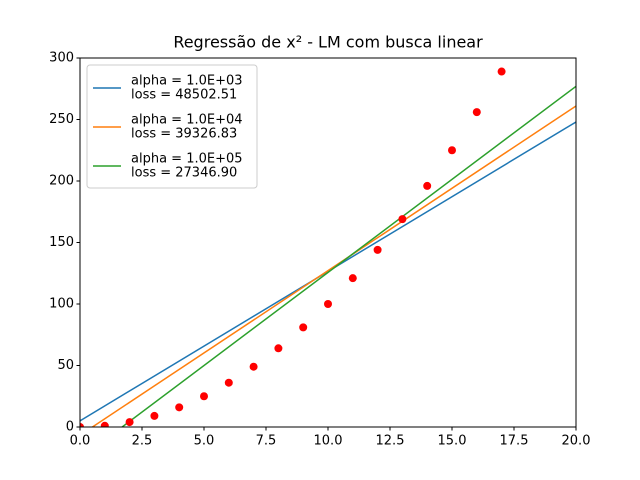  What do you see at coordinates (184, 134) in the screenshot?
I see `legend-label: loss = 39326.83` at bounding box center [184, 134].